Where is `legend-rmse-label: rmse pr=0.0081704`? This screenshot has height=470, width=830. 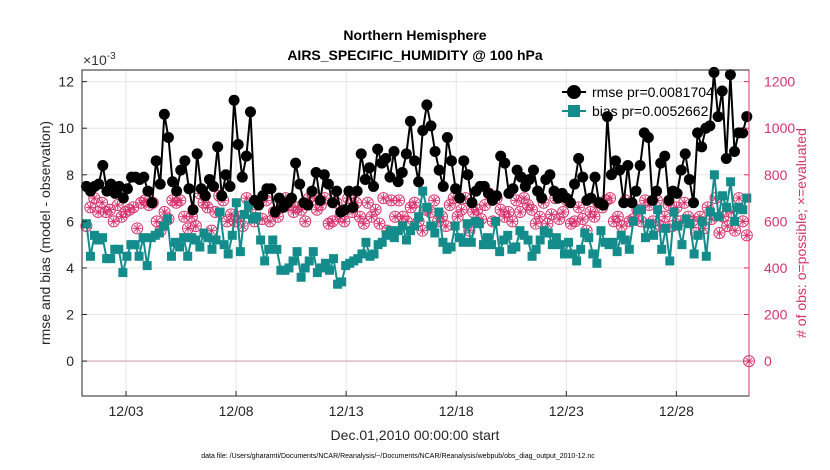
legend-rmse-label: rmse pr=0.0081704 is located at coordinates (653, 92).